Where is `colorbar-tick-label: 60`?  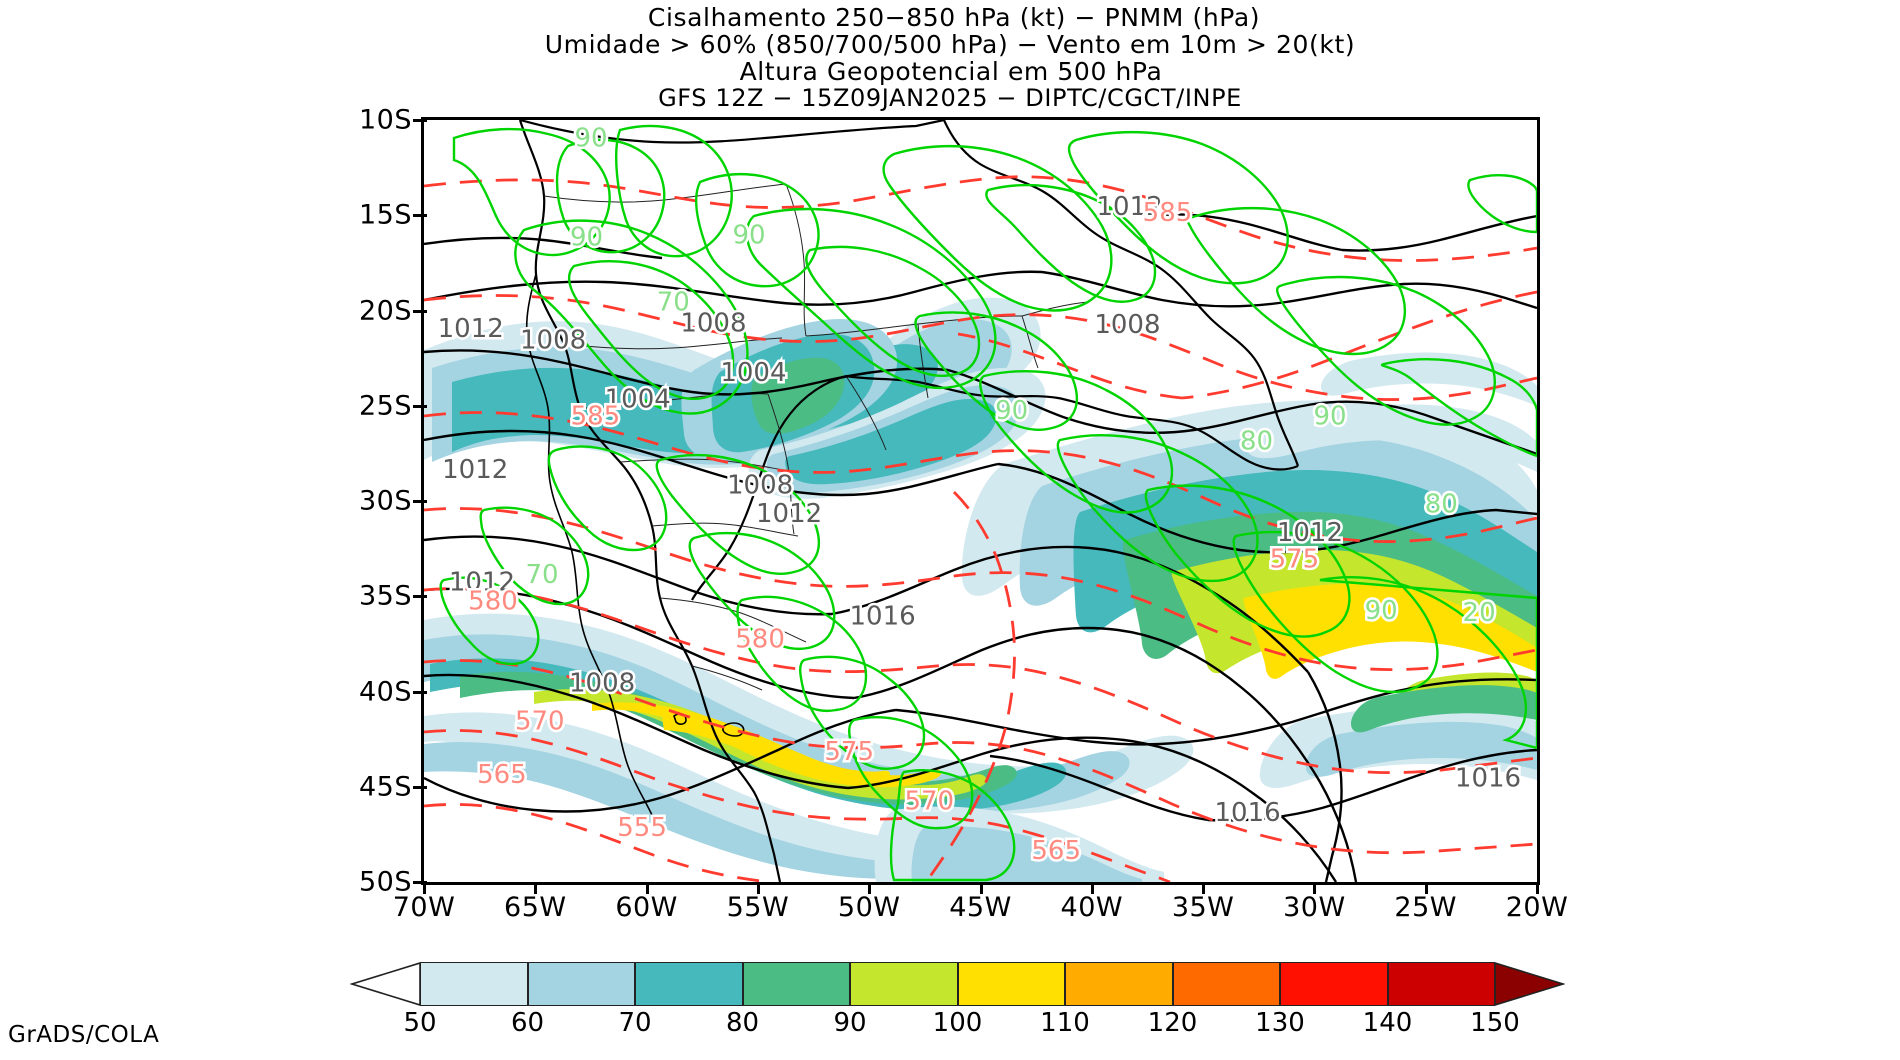 colorbar-tick-label: 60 is located at coordinates (527, 1023).